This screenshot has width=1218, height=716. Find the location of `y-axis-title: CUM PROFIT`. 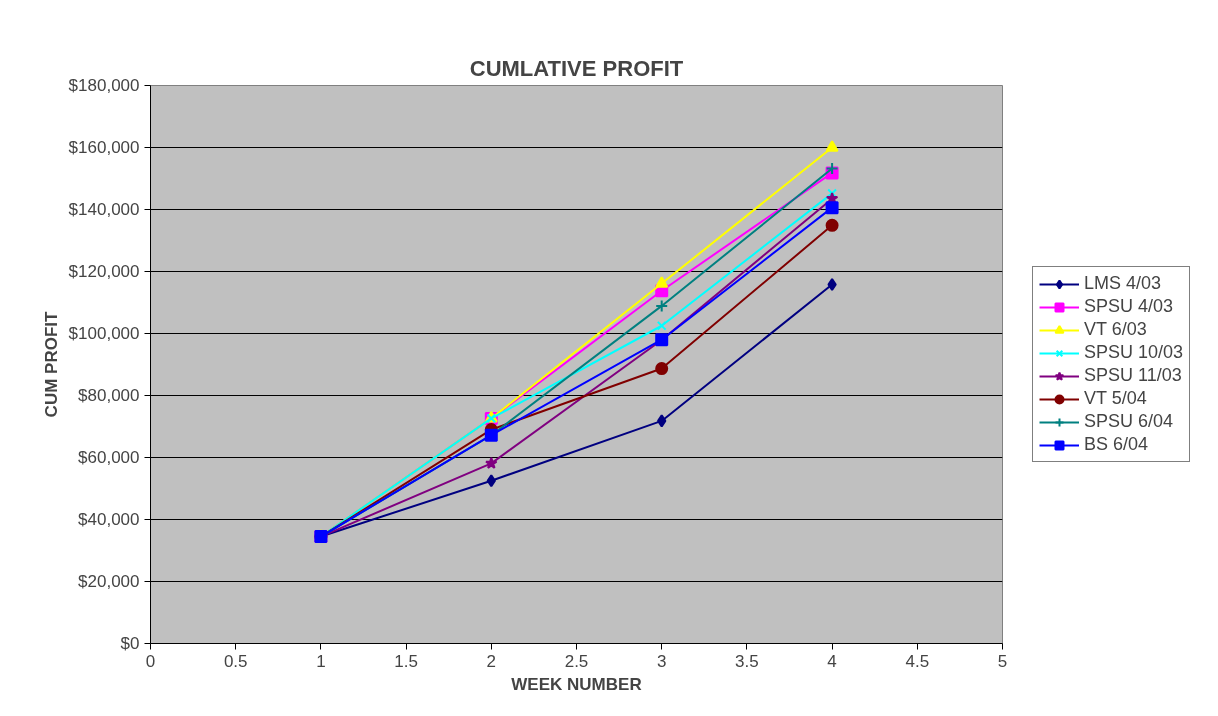

y-axis-title: CUM PROFIT is located at coordinates (51, 364).